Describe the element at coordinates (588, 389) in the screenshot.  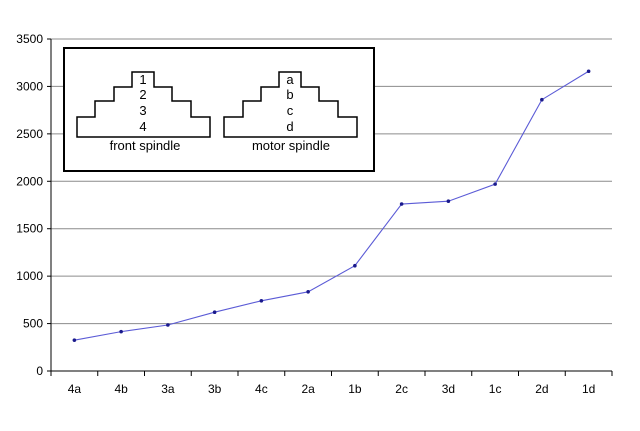
I see `x-tick-label: 1d` at that location.